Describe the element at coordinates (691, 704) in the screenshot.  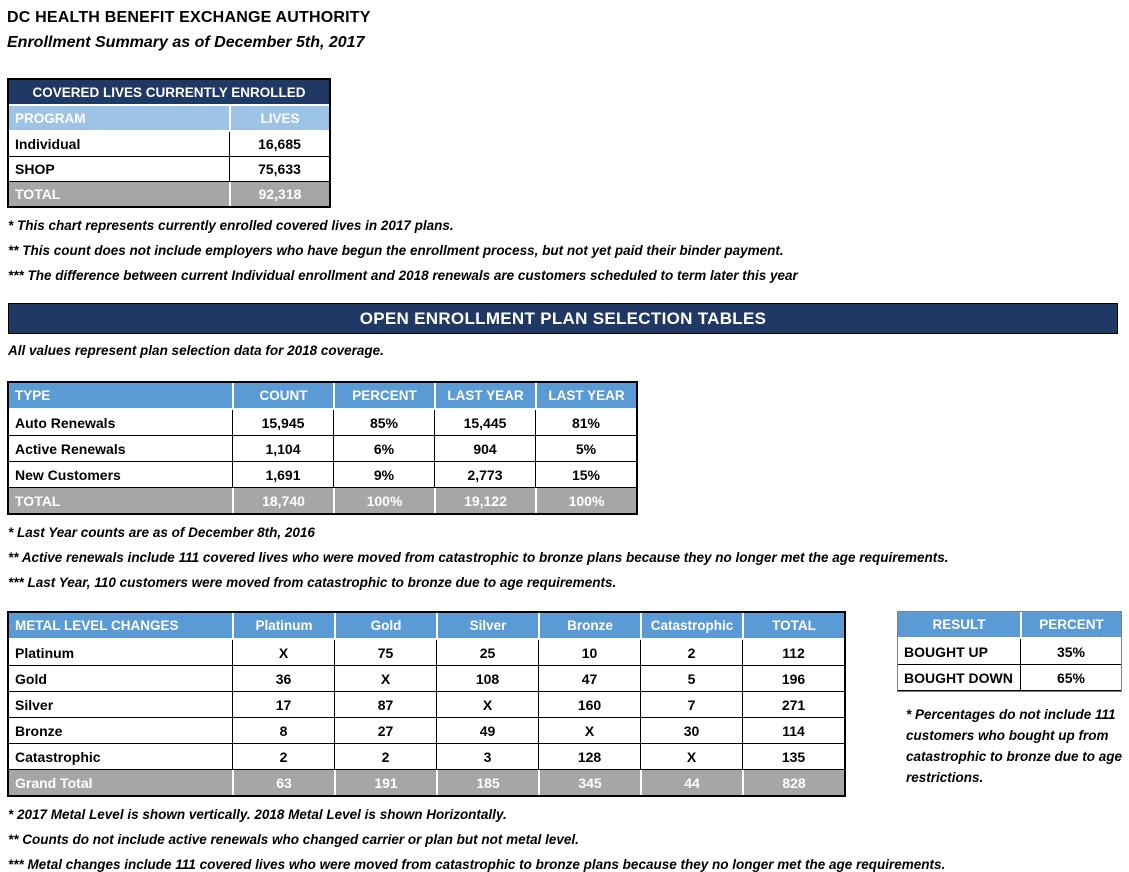
I see `table-cell: 7` at that location.